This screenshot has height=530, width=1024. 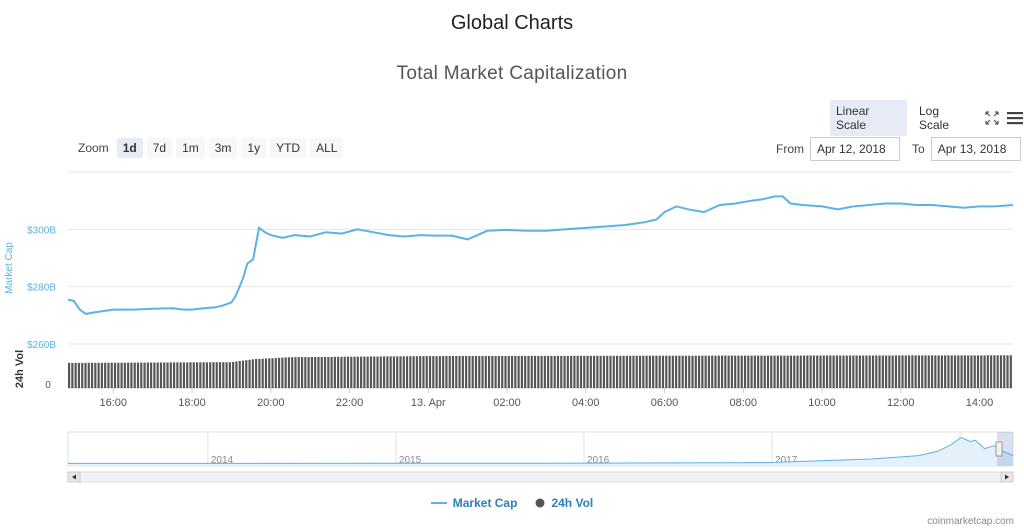 What do you see at coordinates (564, 503) in the screenshot?
I see `legend-24h-vol: 24h Vol` at bounding box center [564, 503].